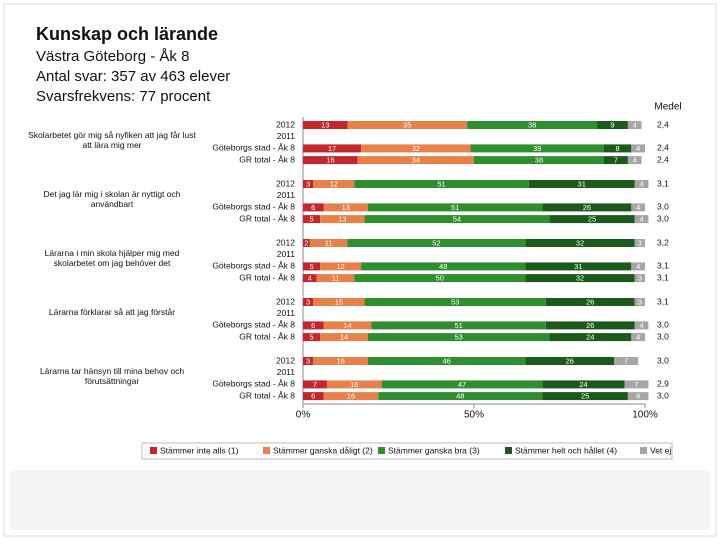  I want to click on legend-label: Stämmer inte alls (1), so click(199, 450).